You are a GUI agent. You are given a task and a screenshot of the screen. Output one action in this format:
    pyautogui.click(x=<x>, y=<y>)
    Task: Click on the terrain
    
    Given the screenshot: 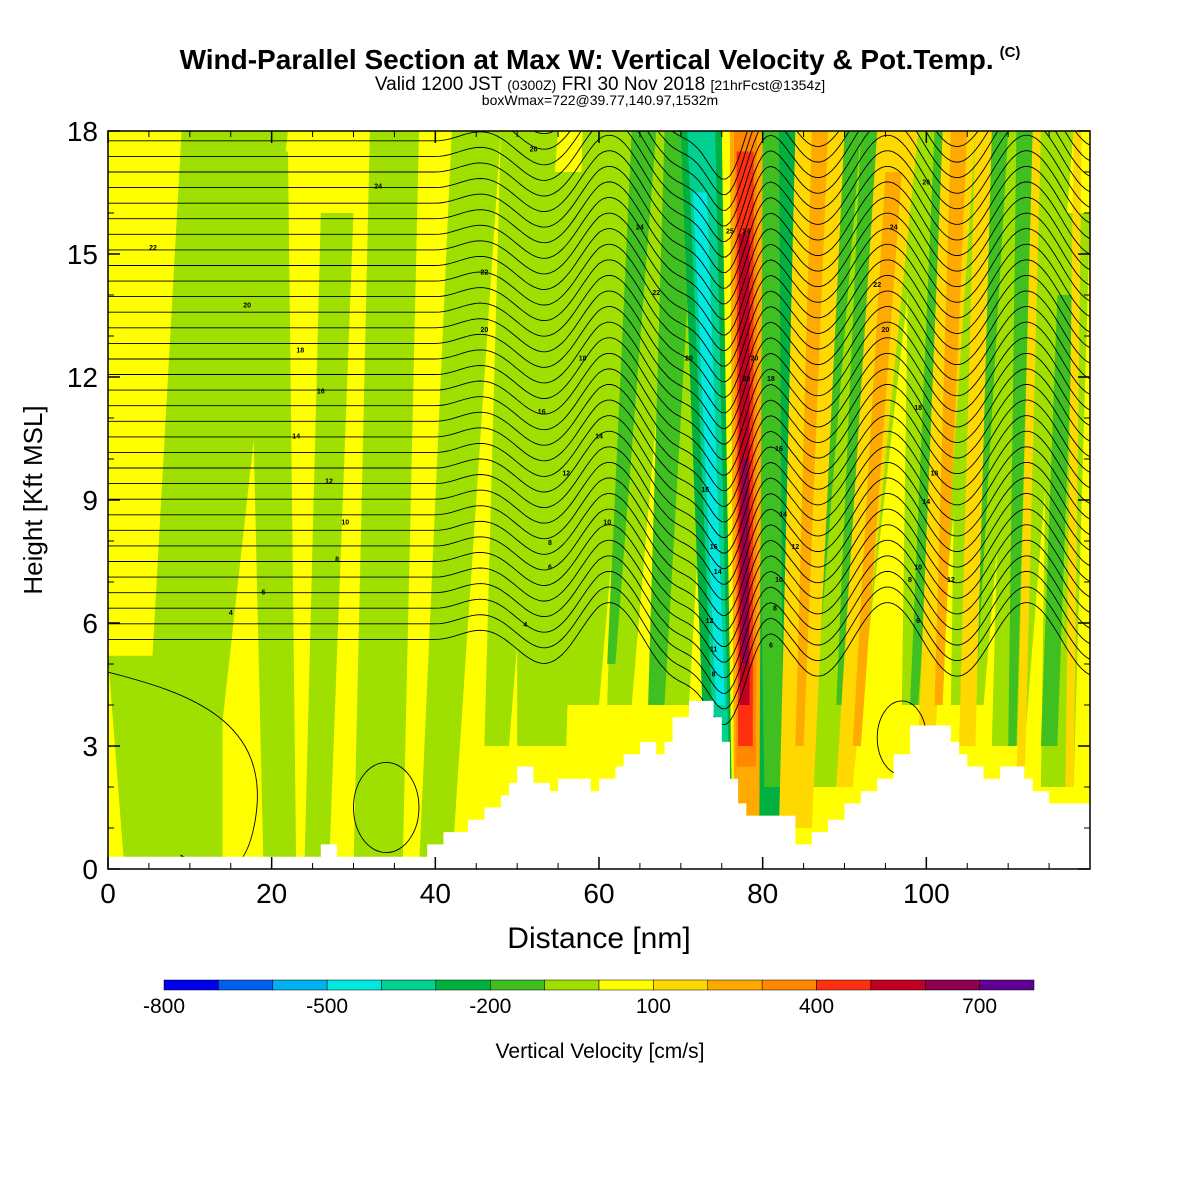 What is the action you would take?
    pyautogui.click(x=599, y=784)
    